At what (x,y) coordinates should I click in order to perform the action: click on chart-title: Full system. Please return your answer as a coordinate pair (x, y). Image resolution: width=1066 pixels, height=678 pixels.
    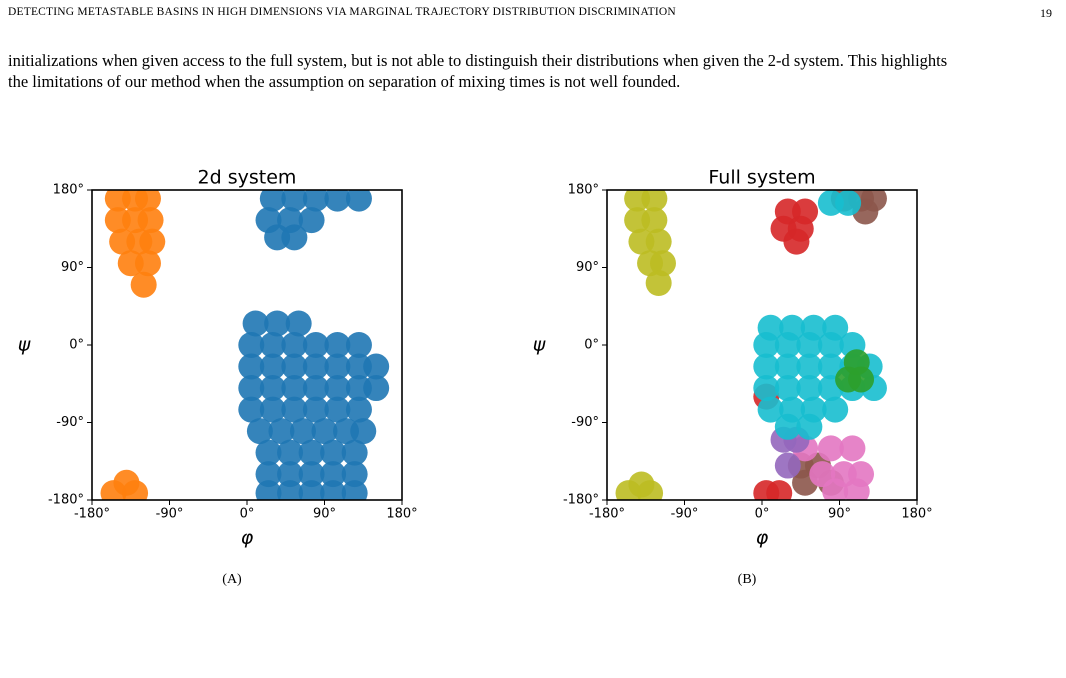
    Looking at the image, I should click on (761, 178).